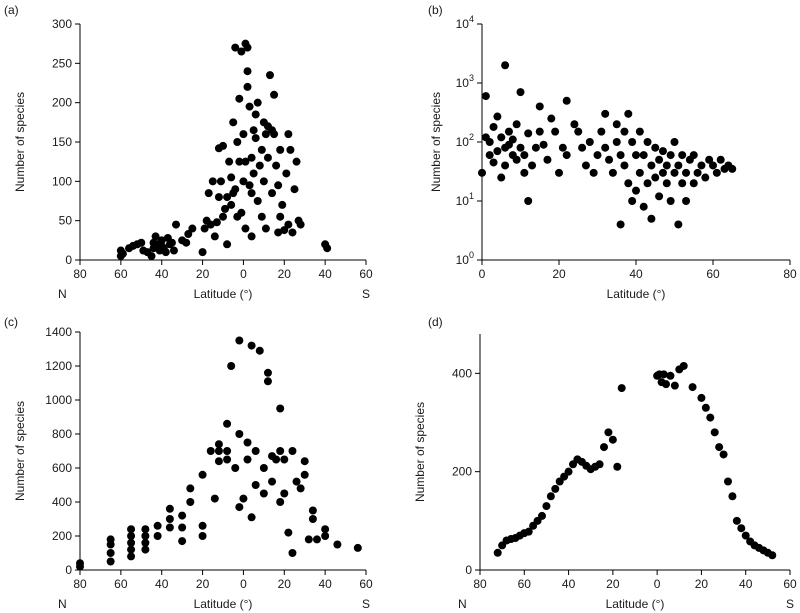 The height and width of the screenshot is (613, 800). I want to click on x-tick-label: 80, so click(80, 274).